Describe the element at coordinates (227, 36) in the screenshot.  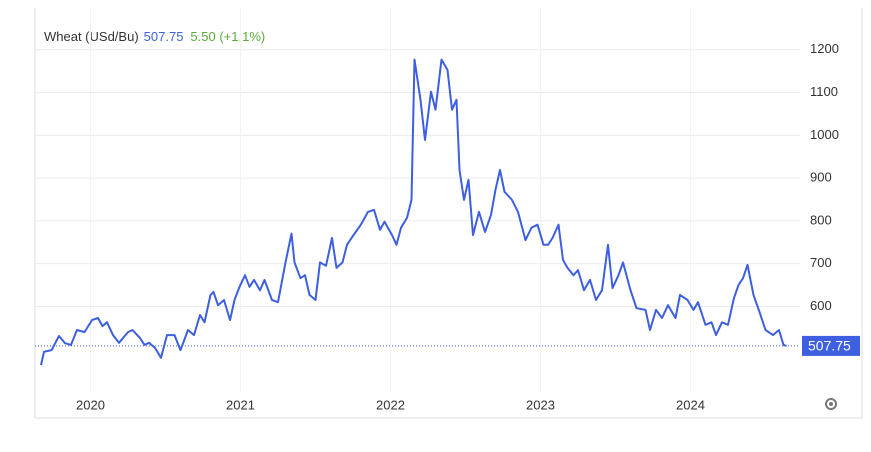
I see `change: 5.50 (+1.1%)` at that location.